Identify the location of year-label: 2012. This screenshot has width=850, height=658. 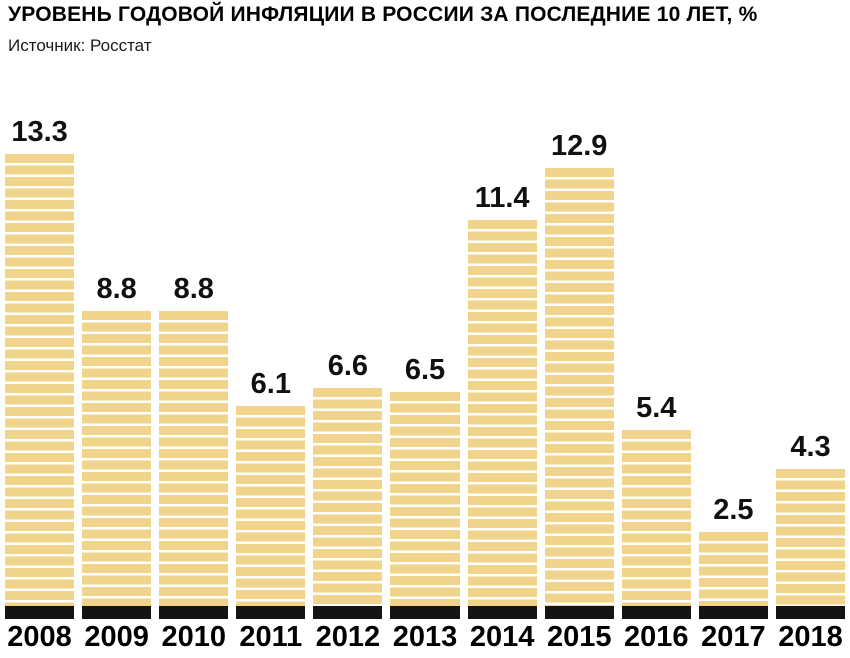
(348, 637).